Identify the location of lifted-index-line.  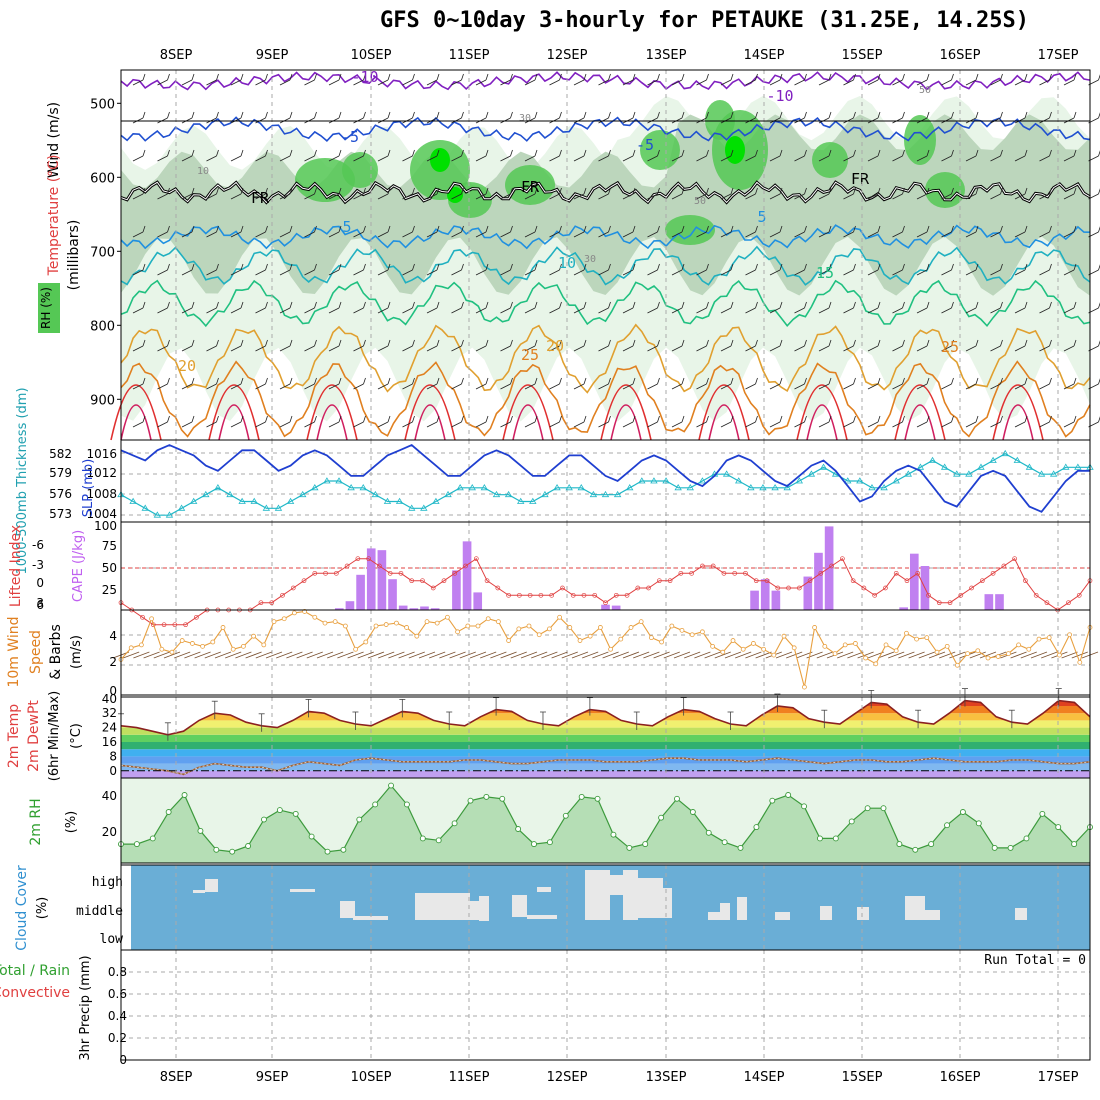
(605, 591).